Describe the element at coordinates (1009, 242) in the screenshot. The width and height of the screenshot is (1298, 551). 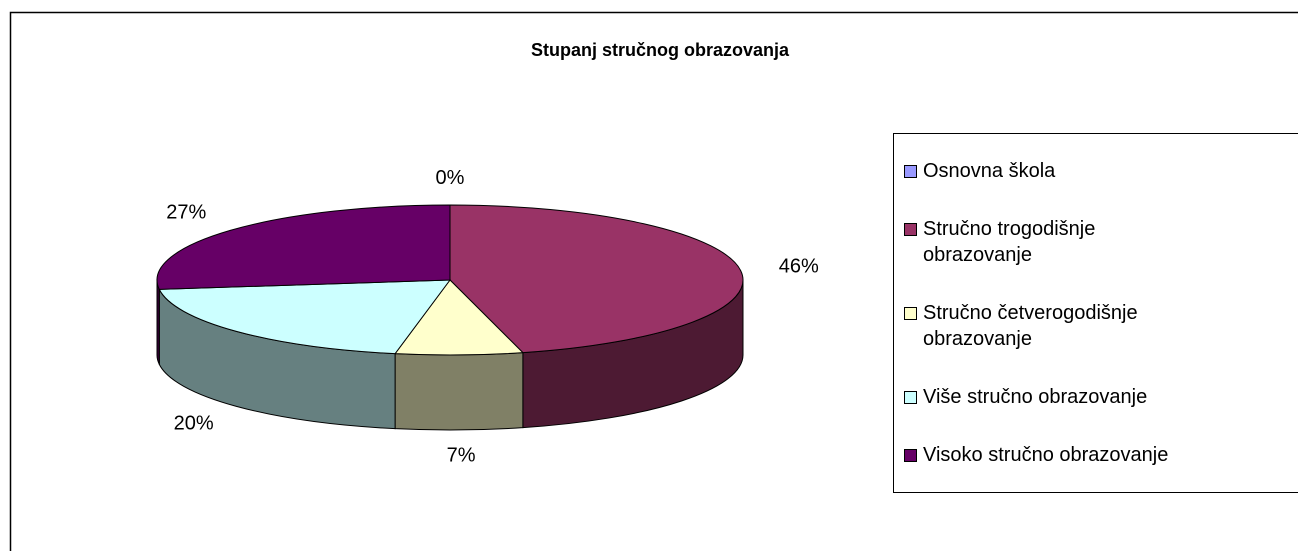
I see `legend-label: Stručno trogodišnje obrazovanje` at that location.